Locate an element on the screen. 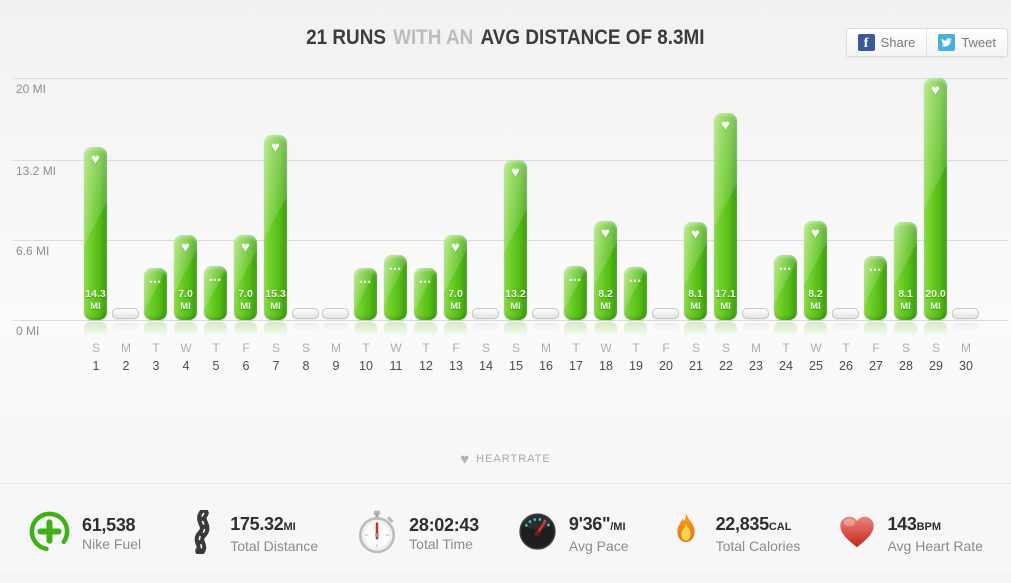 Image resolution: width=1011 pixels, height=583 pixels. day-column-25: ♥ 8.2 MI is located at coordinates (816, 168).